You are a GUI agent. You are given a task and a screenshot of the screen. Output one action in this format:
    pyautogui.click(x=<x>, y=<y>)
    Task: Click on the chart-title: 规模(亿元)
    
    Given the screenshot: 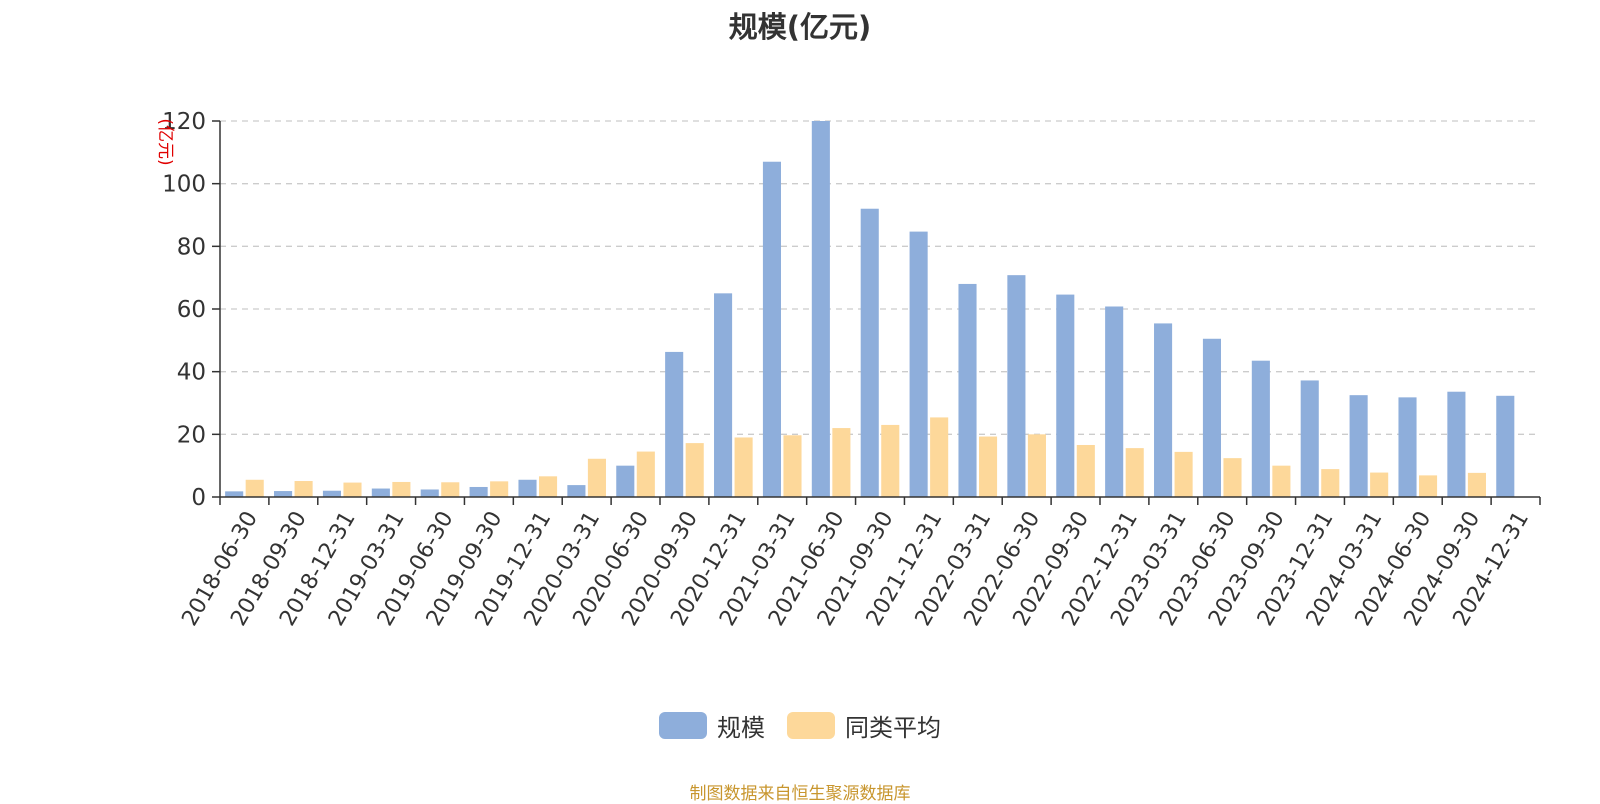 What is the action you would take?
    pyautogui.click(x=800, y=27)
    